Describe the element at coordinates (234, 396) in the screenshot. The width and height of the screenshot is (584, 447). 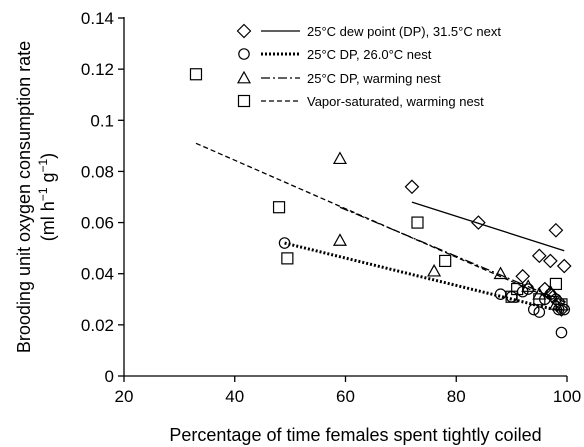
I see `x-tick-label: 40` at that location.